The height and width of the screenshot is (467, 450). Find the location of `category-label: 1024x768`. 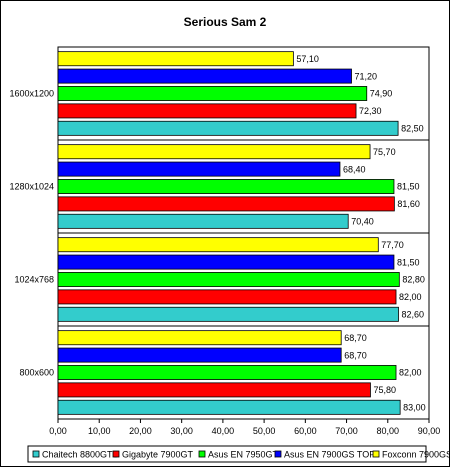

category-label: 1024x768 is located at coordinates (34, 280).